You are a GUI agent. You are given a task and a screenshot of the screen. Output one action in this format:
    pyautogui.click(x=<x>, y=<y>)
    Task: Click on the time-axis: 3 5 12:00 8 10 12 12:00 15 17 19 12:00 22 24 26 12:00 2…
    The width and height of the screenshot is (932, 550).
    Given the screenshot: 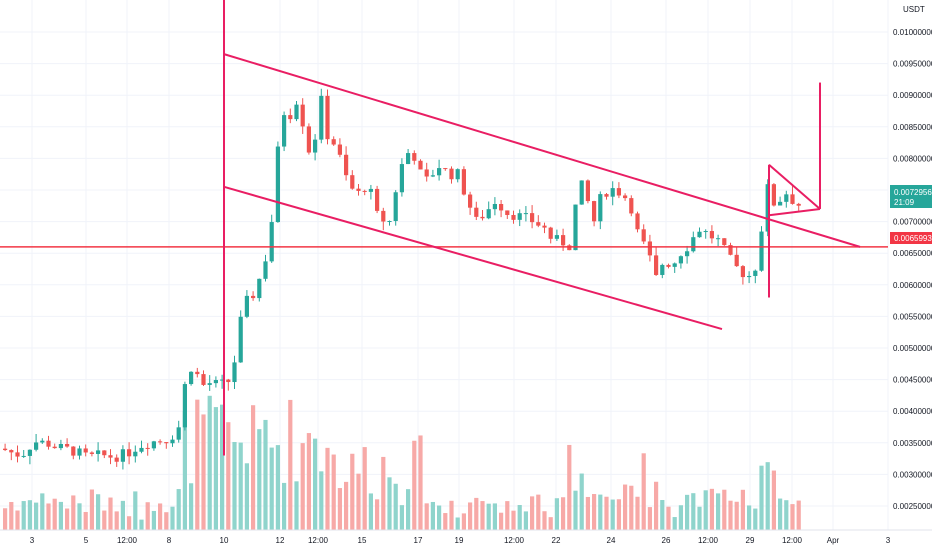 What is the action you would take?
    pyautogui.click(x=466, y=537)
    